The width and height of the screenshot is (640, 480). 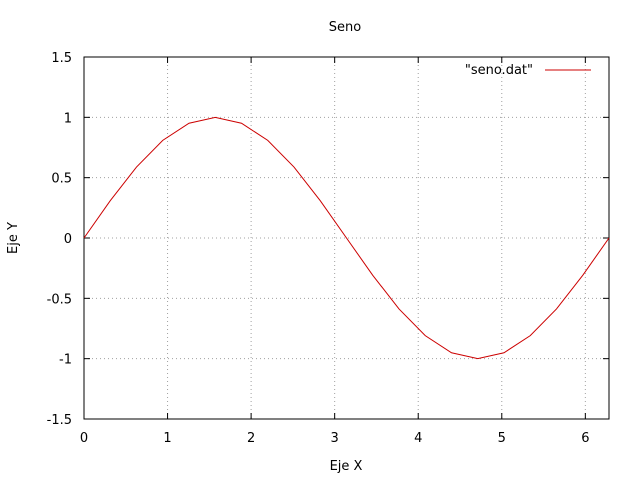 I want to click on x-tick-label: 5, so click(x=502, y=438).